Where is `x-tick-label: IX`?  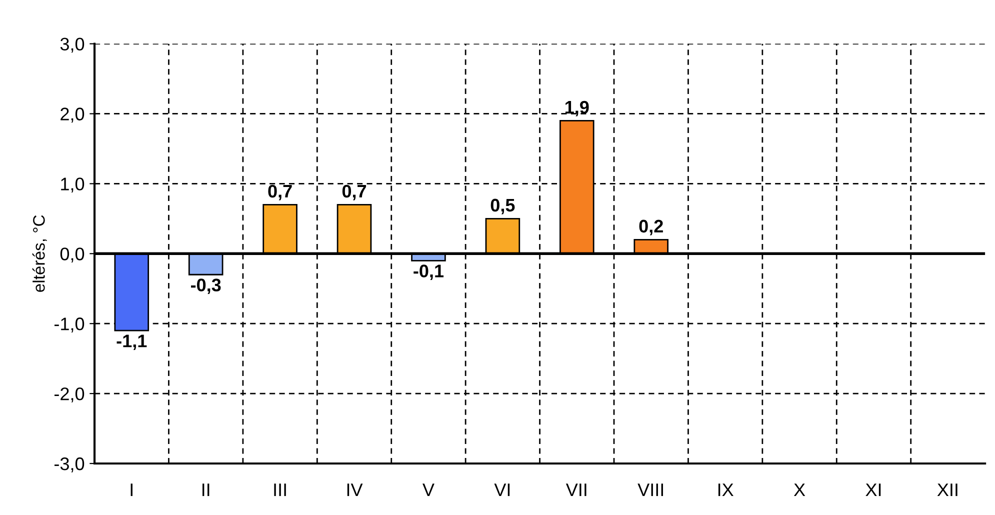 x-tick-label: IX is located at coordinates (726, 490).